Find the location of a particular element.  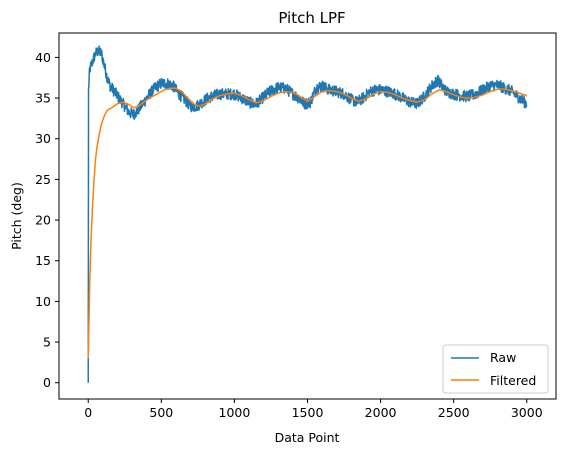

legend-box is located at coordinates (495, 369).